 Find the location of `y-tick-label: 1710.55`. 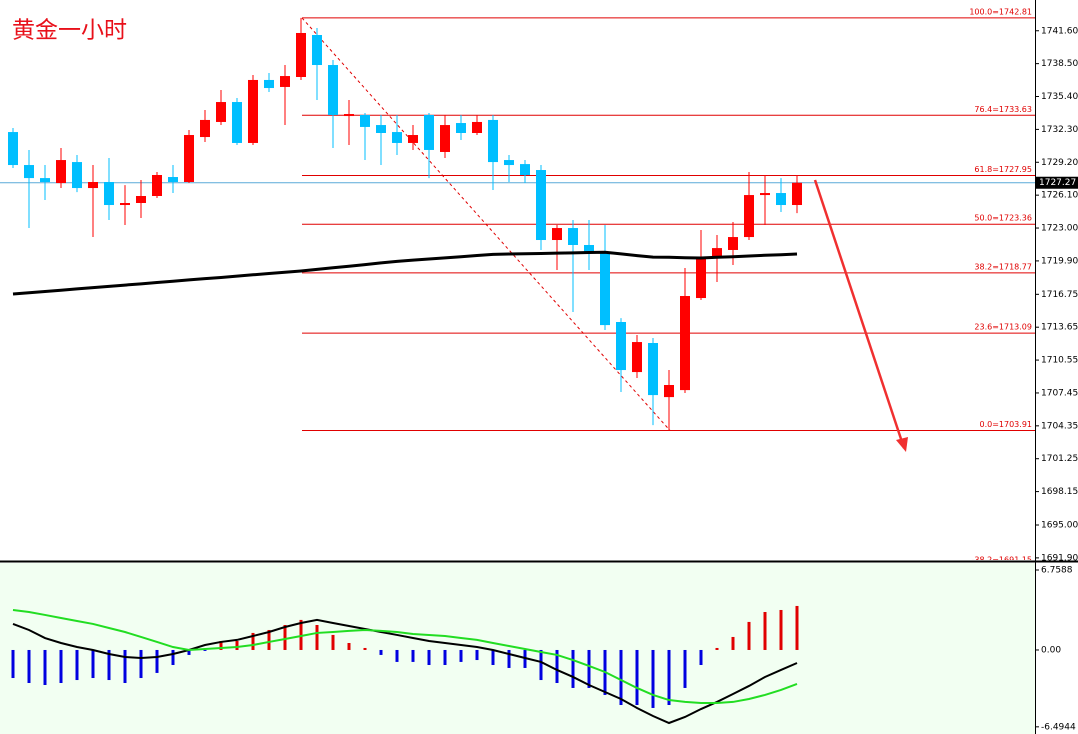

y-tick-label: 1710.55 is located at coordinates (1059, 361).